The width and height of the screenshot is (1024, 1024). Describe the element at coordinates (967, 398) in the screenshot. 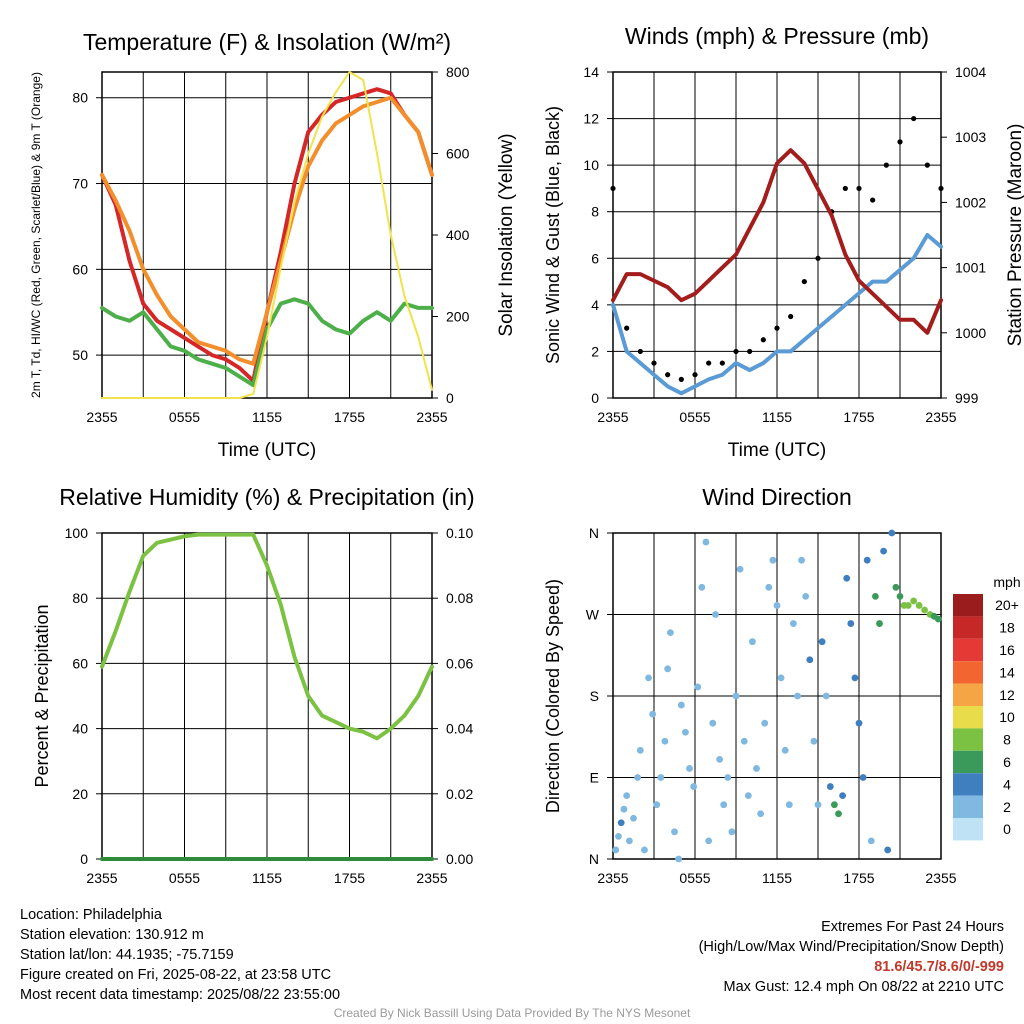

I see `y-right-tick-label: 999` at that location.